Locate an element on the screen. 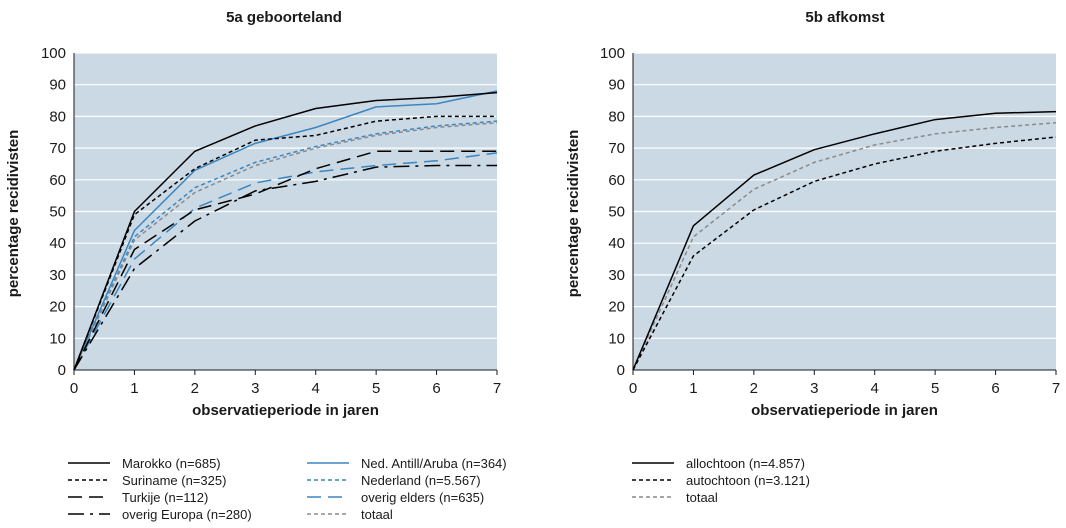 The height and width of the screenshot is (528, 1066). legend-item: Nederland (n=5.567) is located at coordinates (394, 480).